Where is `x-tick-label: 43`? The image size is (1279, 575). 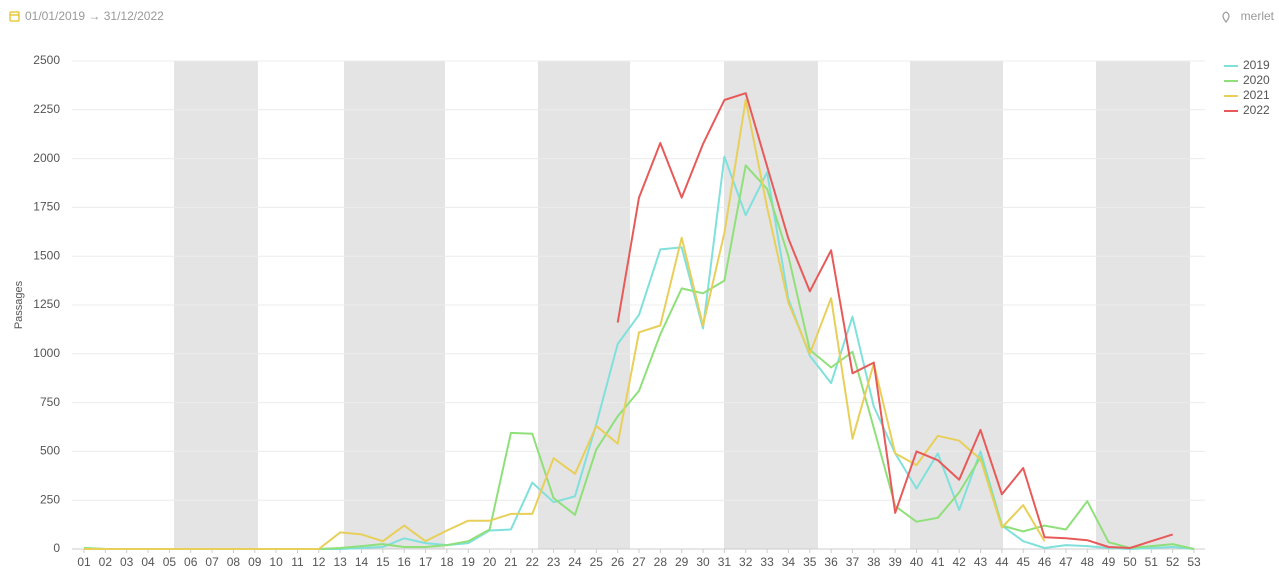 x-tick-label: 43 is located at coordinates (981, 562).